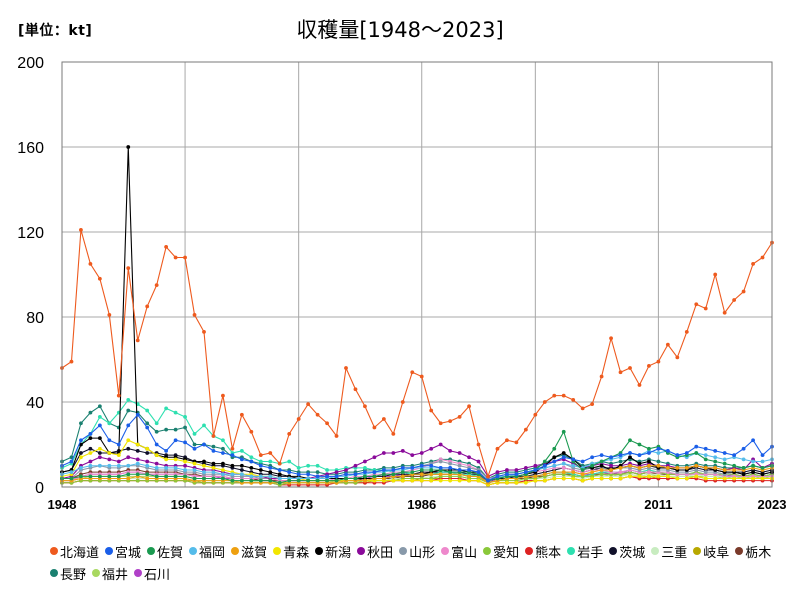  I want to click on legend-label: 長野, so click(73, 575).